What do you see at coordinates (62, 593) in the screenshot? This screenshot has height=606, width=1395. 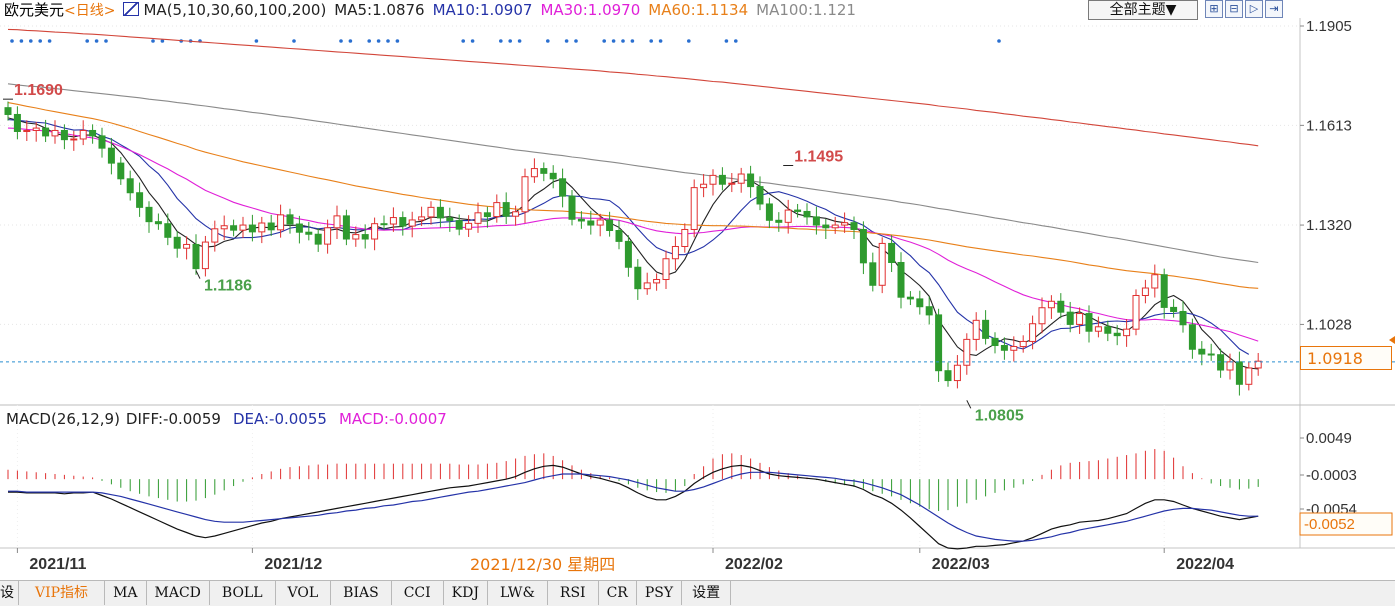 I see `tab-vip-indicators: VIP指标` at bounding box center [62, 593].